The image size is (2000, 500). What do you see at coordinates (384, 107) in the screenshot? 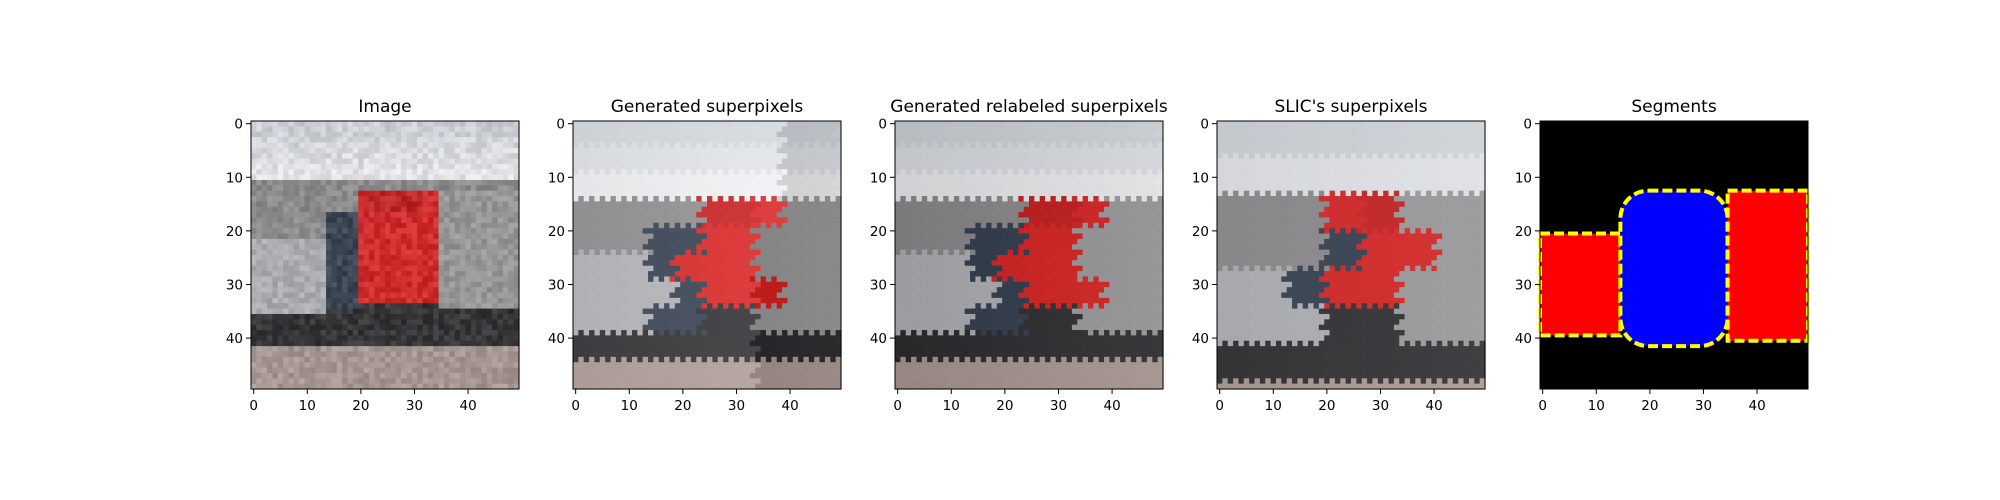
I see `panel-title: Image` at bounding box center [384, 107].